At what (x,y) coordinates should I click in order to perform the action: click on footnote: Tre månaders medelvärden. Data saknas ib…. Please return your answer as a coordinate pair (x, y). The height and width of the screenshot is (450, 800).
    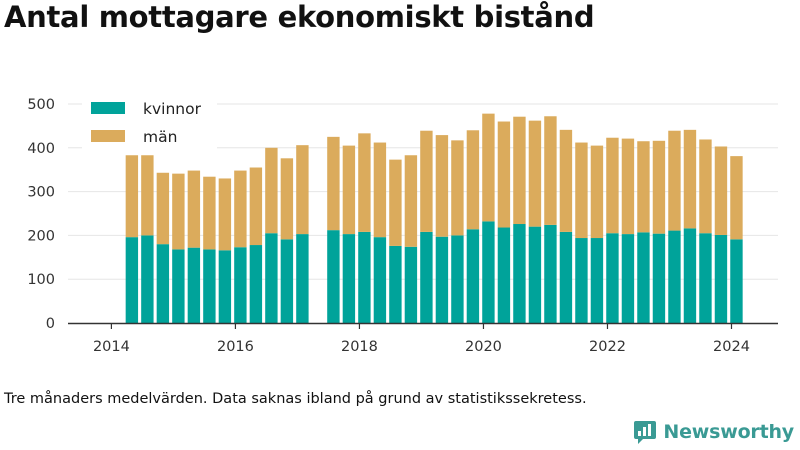
    Looking at the image, I should click on (295, 399).